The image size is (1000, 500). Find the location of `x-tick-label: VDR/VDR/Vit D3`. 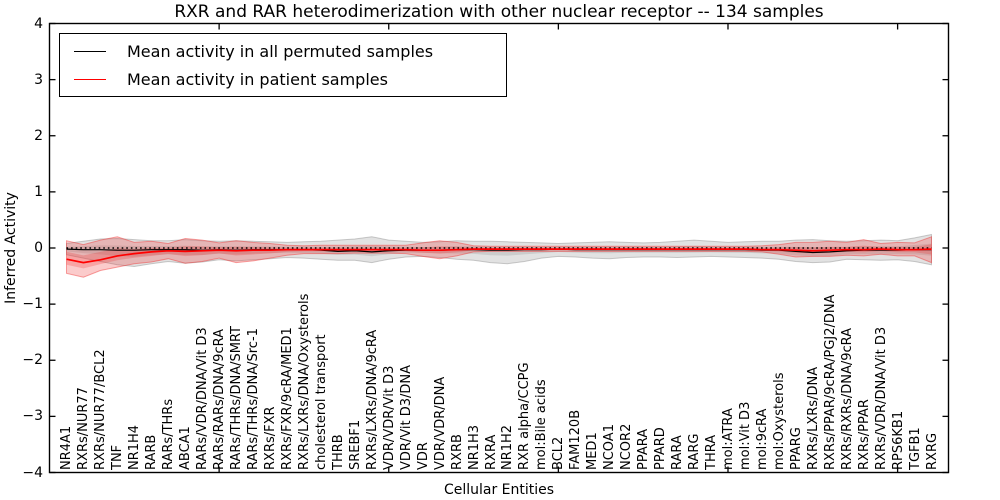

x-tick-label: VDR/VDR/Vit D3 is located at coordinates (389, 417).